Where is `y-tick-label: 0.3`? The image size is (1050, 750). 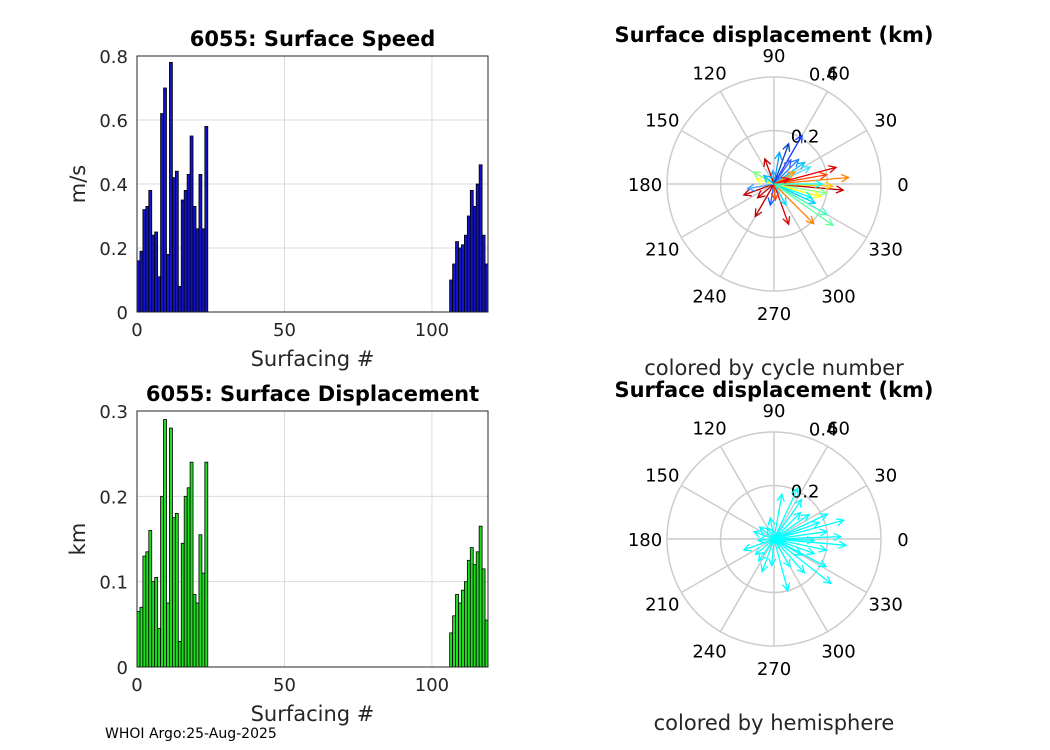
y-tick-label: 0.3 is located at coordinates (113, 412).